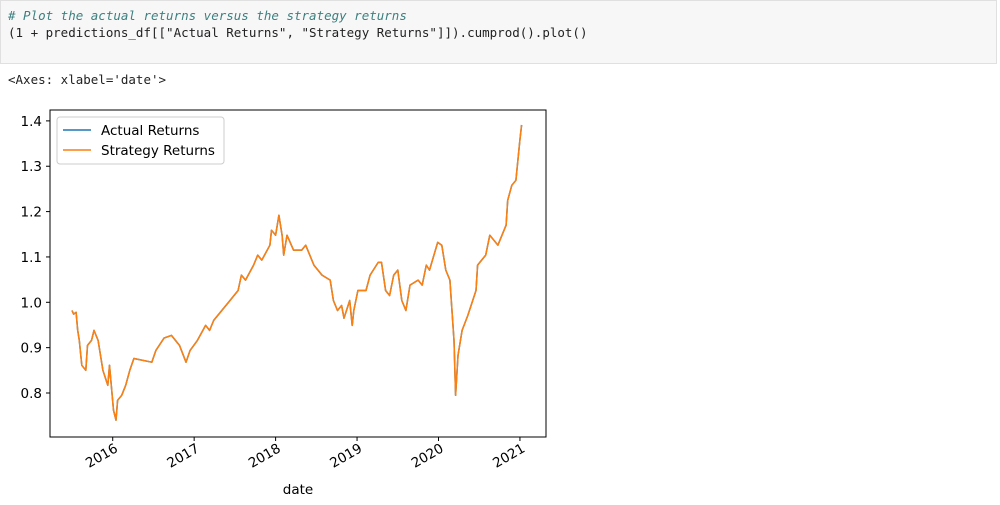 Image resolution: width=1000 pixels, height=505 pixels. Describe the element at coordinates (31, 258) in the screenshot. I see `y-tick-label: 1.1` at that location.